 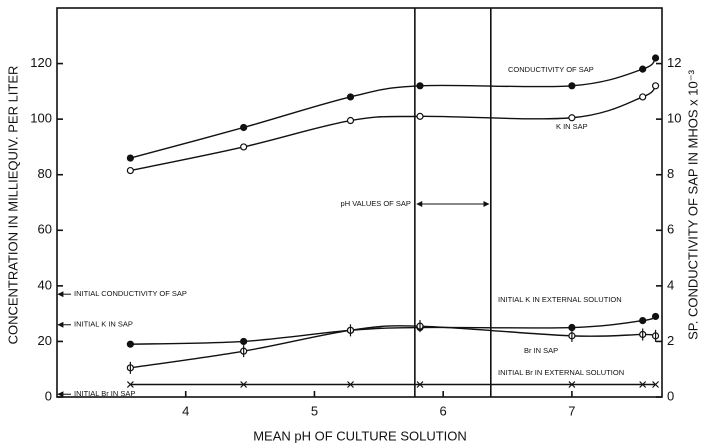 I want to click on y2-tick-label: 4, so click(x=670, y=284).